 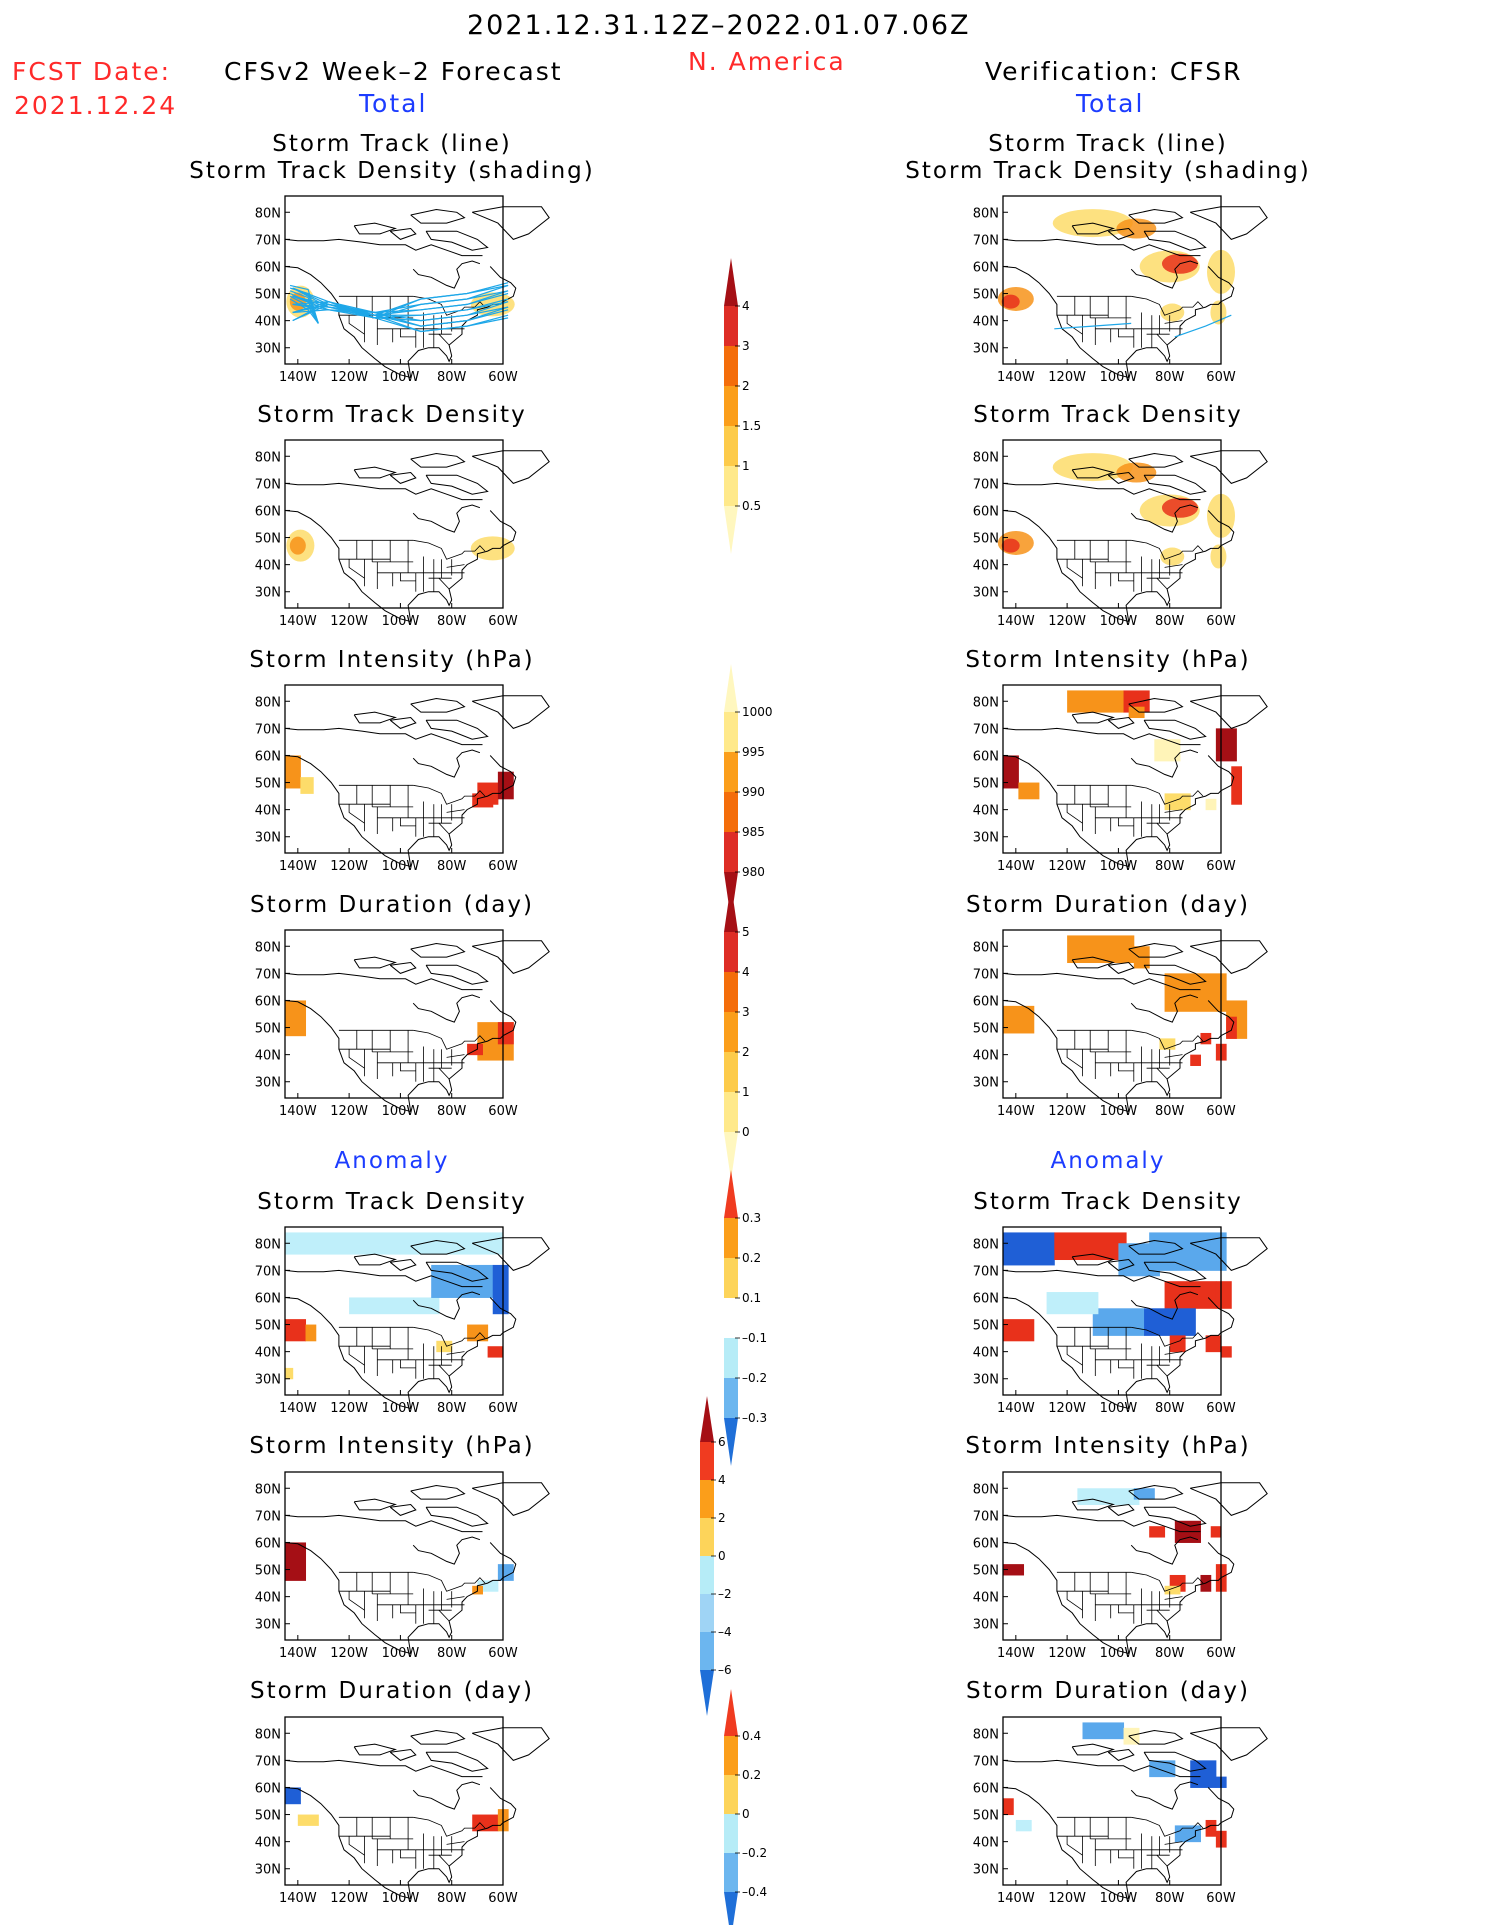 I want to click on density-blob, so click(x=297, y=545).